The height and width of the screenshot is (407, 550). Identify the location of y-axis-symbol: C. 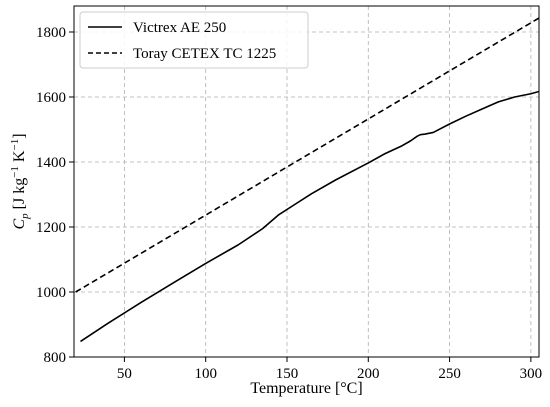
(19, 224).